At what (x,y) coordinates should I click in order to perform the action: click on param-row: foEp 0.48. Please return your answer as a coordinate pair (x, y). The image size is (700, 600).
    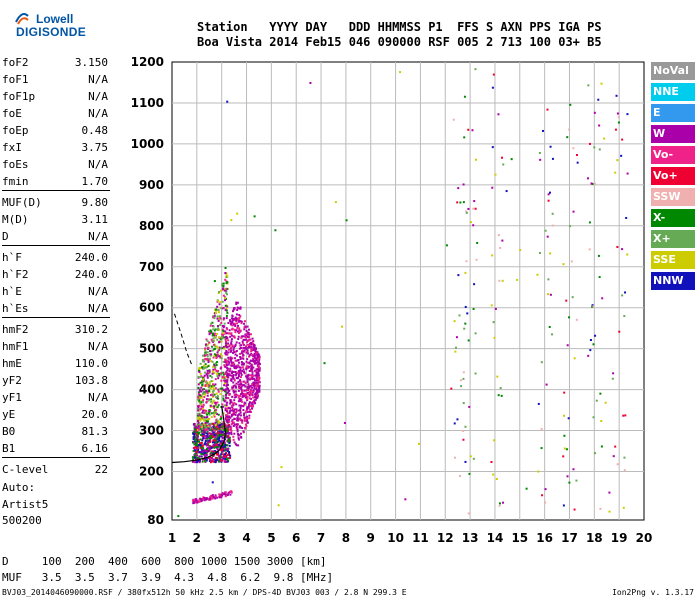
    Looking at the image, I should click on (55, 131).